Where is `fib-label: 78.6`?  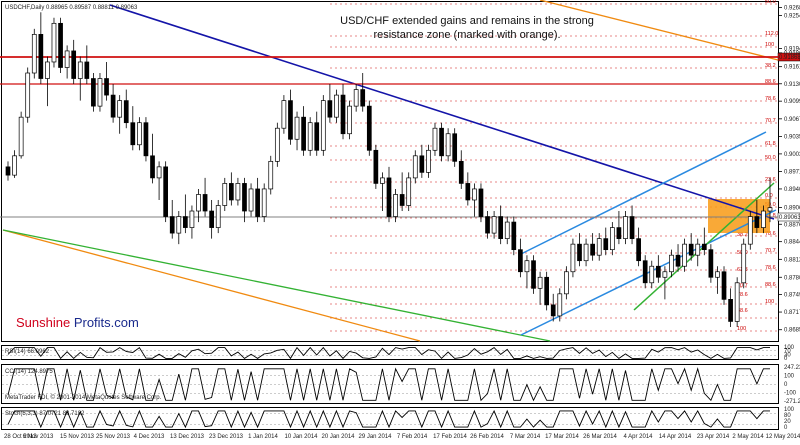
fib-label: 78.6 is located at coordinates (770, 268).